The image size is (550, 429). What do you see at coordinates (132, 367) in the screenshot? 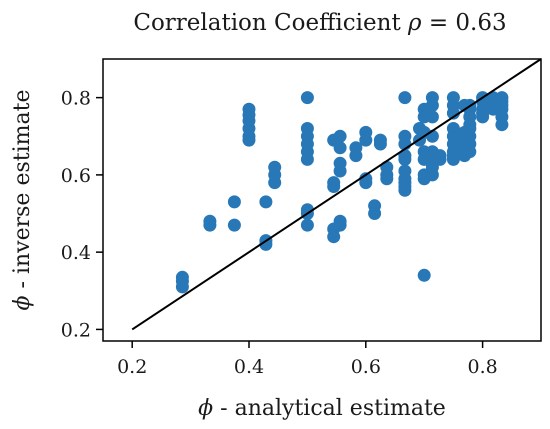
I see `x-tick-label: 0.2` at bounding box center [132, 367].